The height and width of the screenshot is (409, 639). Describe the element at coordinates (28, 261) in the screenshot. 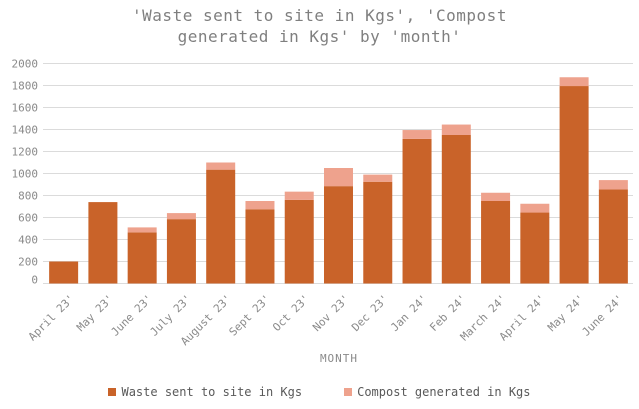

I see `y-tick-label: 200` at that location.